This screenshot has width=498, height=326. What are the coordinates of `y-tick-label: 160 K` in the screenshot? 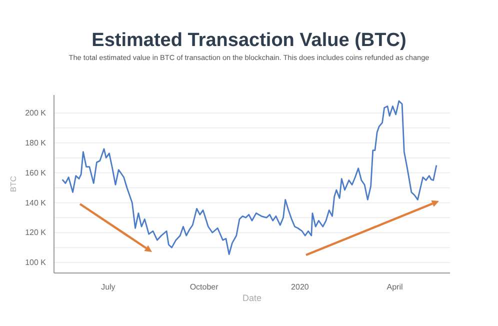 It's located at (36, 173).